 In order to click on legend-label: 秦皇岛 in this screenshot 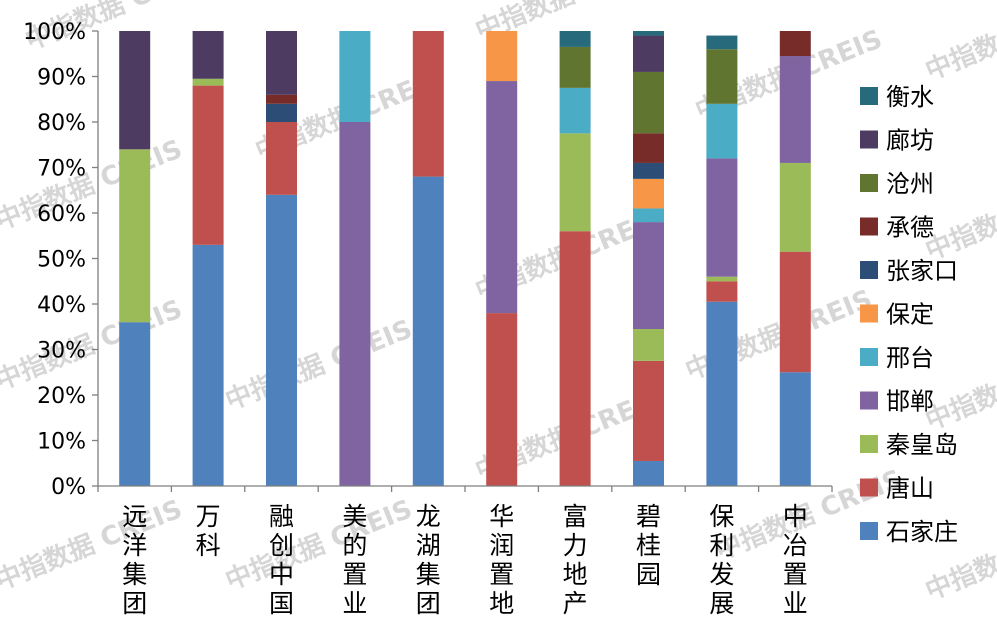, I will do `click(922, 445)`.